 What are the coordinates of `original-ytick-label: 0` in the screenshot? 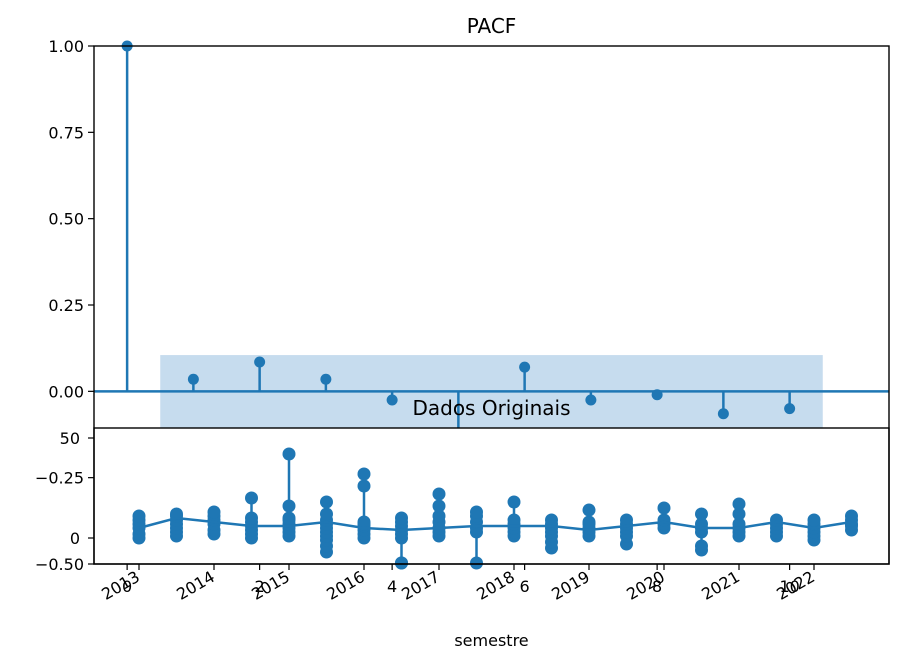 It's located at (75, 538).